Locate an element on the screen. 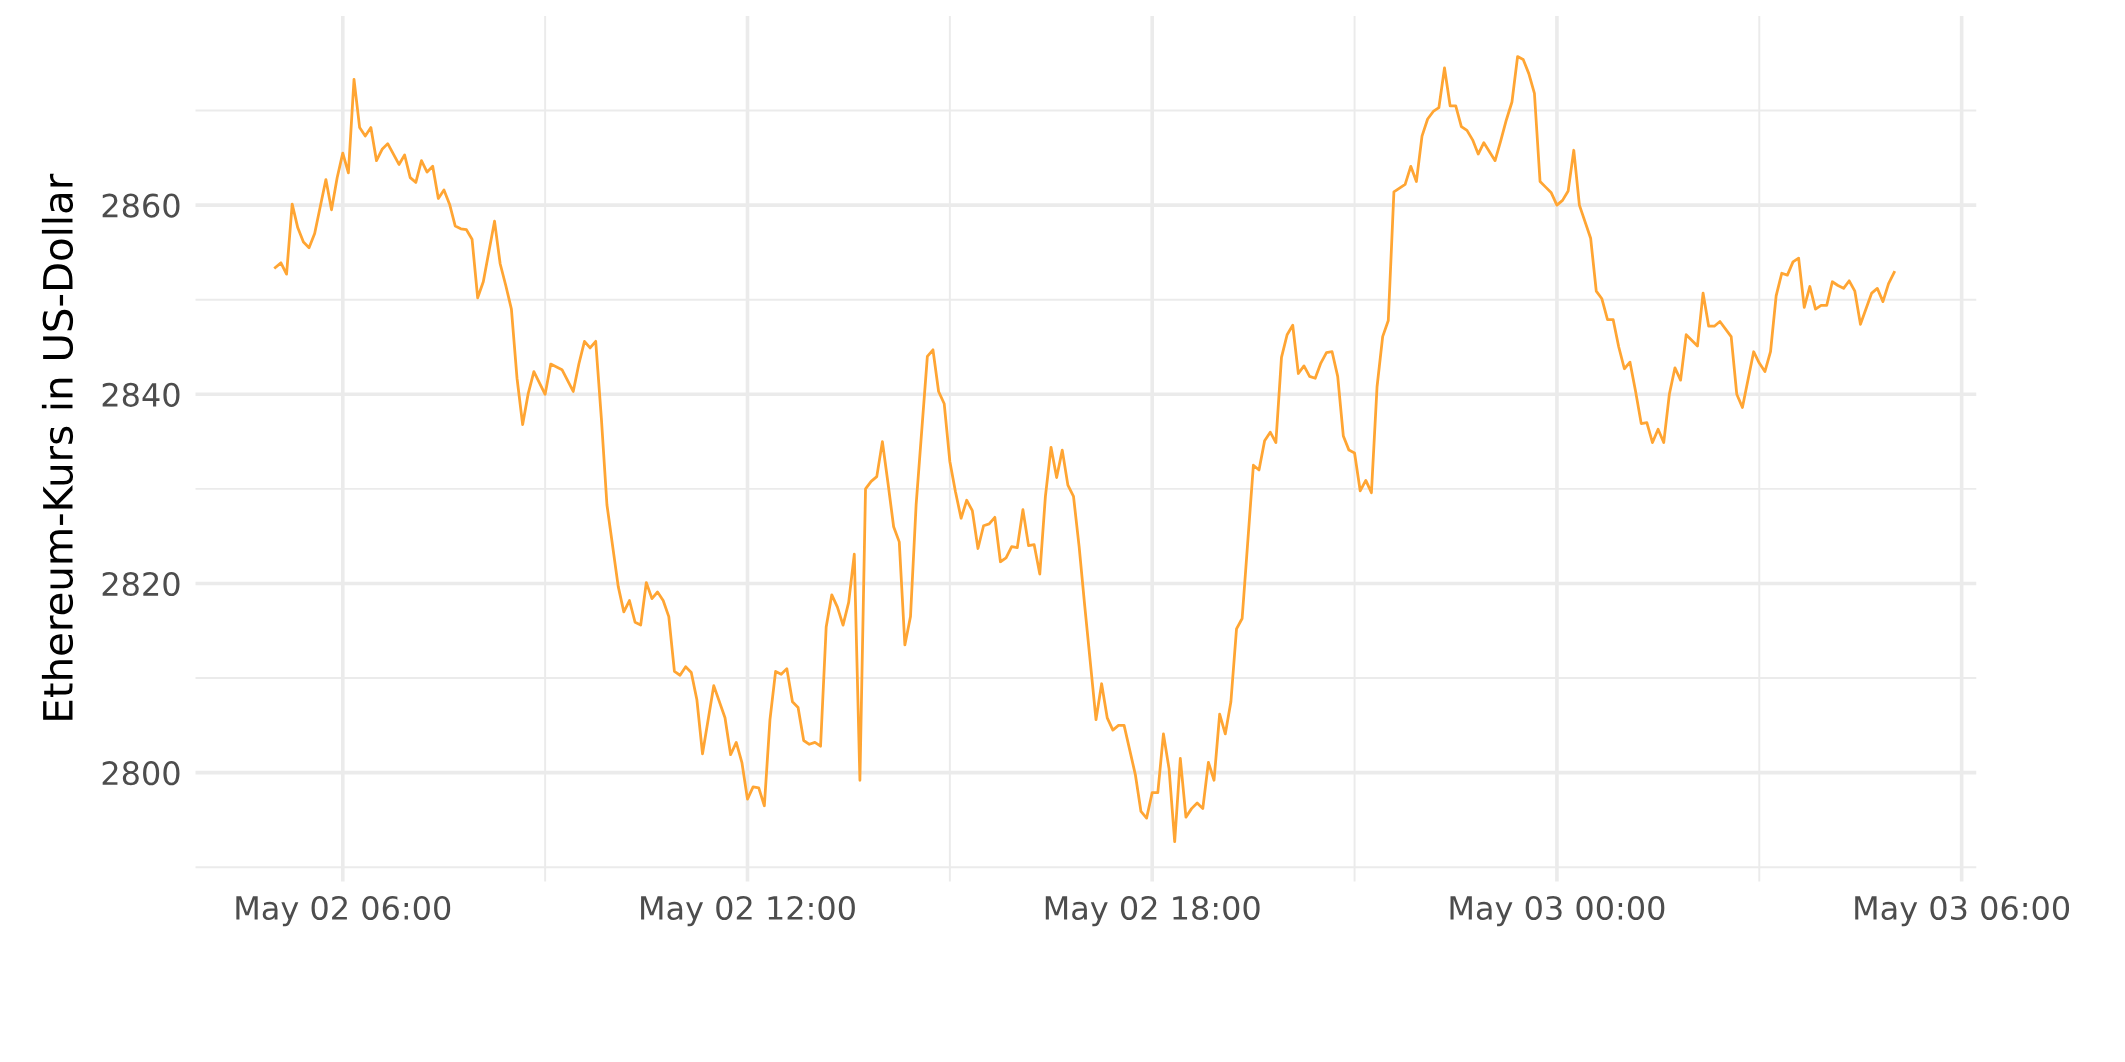  y-tick-label: 2860 is located at coordinates (141, 205).